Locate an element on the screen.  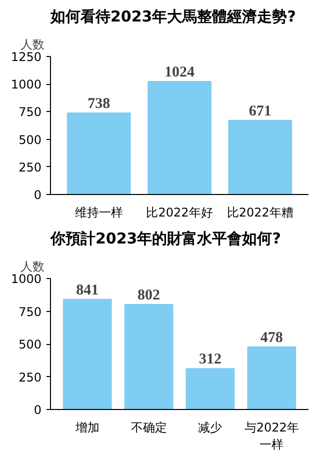
x-tick-label: 维持一样 is located at coordinates (98, 213).